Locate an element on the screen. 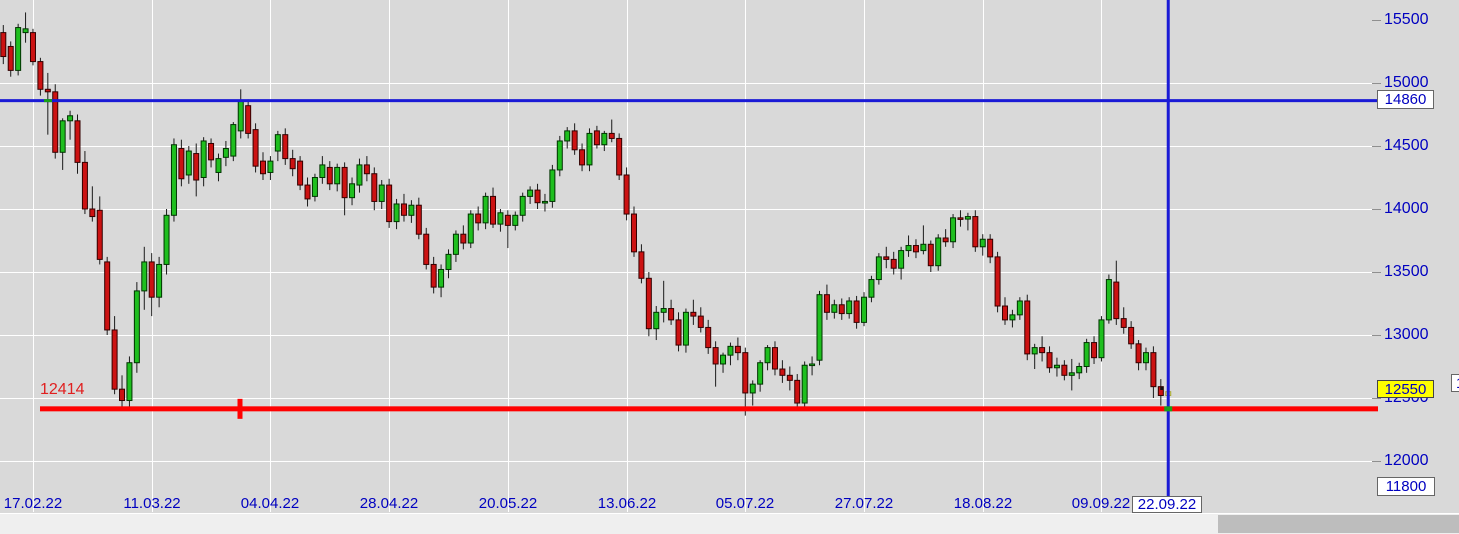 This screenshot has width=1459, height=534. date-axis-label: 05.07.22 is located at coordinates (745, 503).